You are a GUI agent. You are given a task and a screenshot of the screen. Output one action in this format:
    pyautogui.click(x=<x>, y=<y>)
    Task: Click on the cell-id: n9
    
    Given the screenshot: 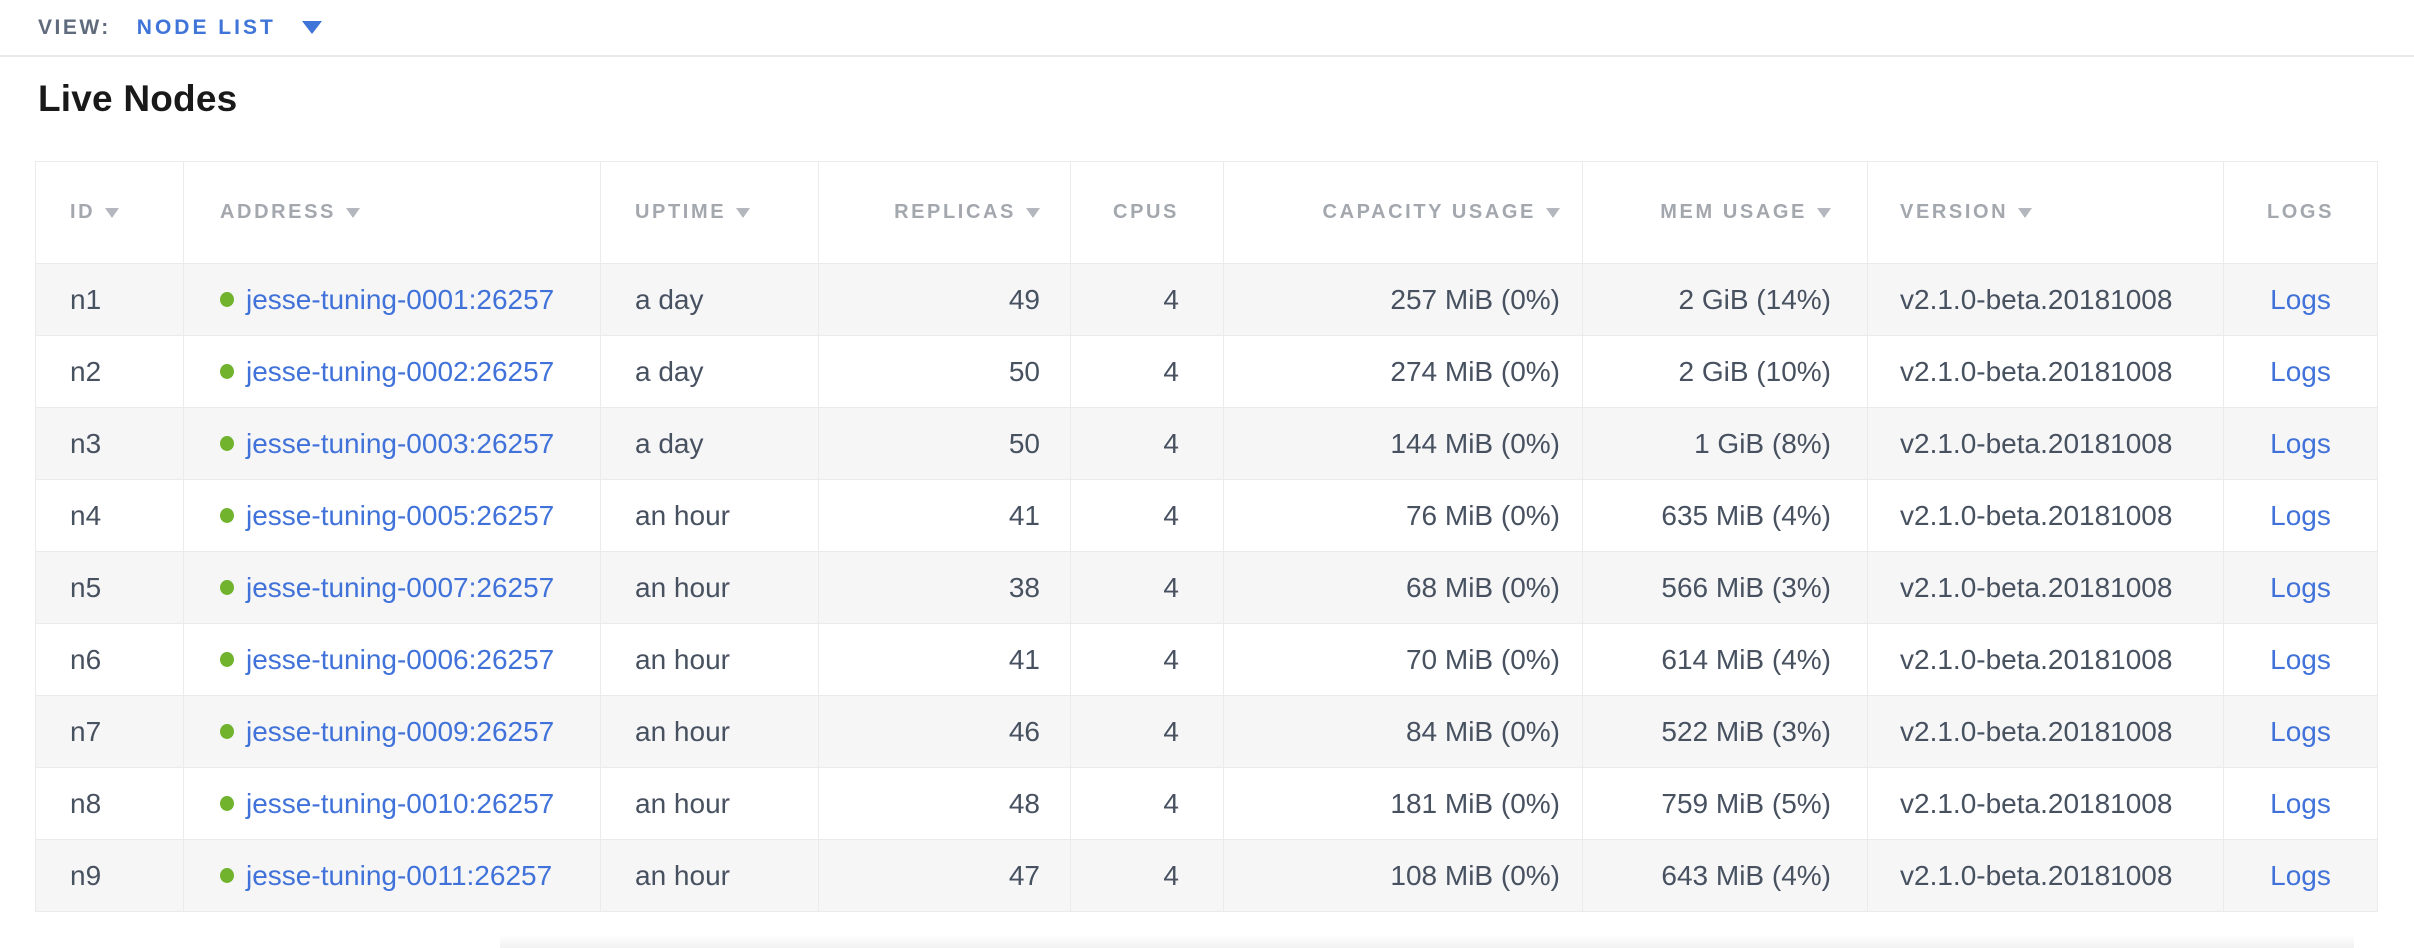 What is the action you would take?
    pyautogui.click(x=109, y=875)
    